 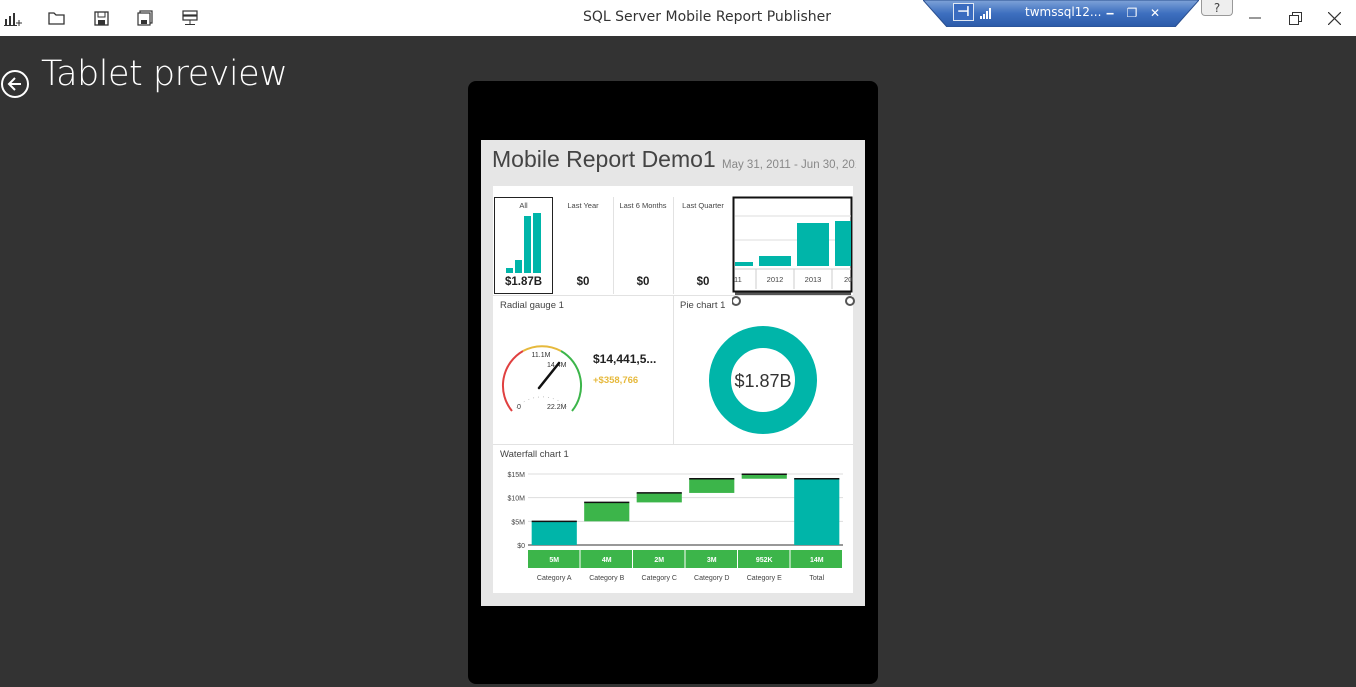 I want to click on time-tile-all-sparkbars, so click(x=523, y=243).